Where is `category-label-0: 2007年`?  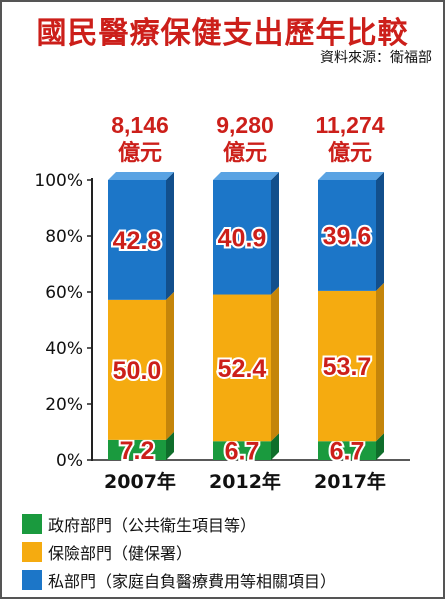 category-label-0: 2007年 is located at coordinates (140, 481).